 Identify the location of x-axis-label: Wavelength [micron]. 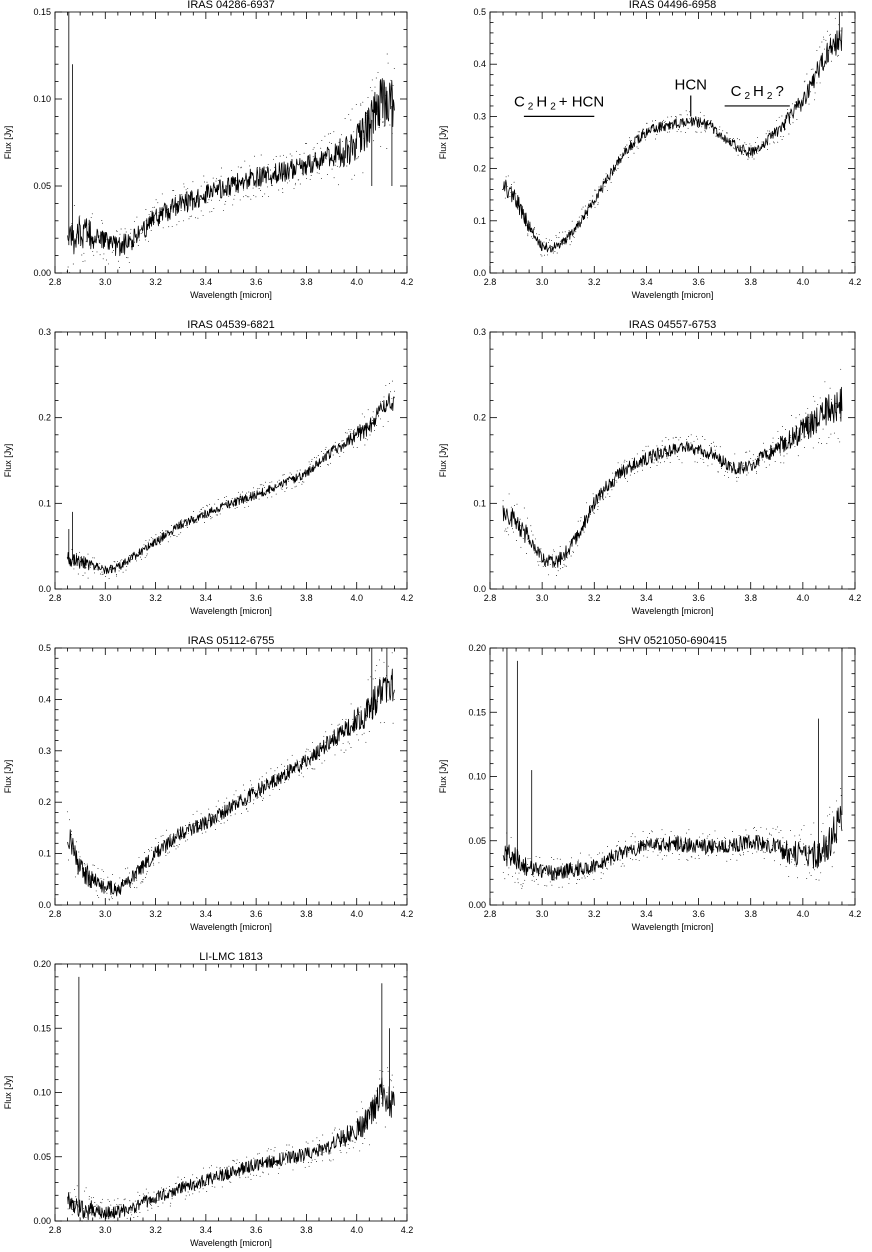
(231, 611).